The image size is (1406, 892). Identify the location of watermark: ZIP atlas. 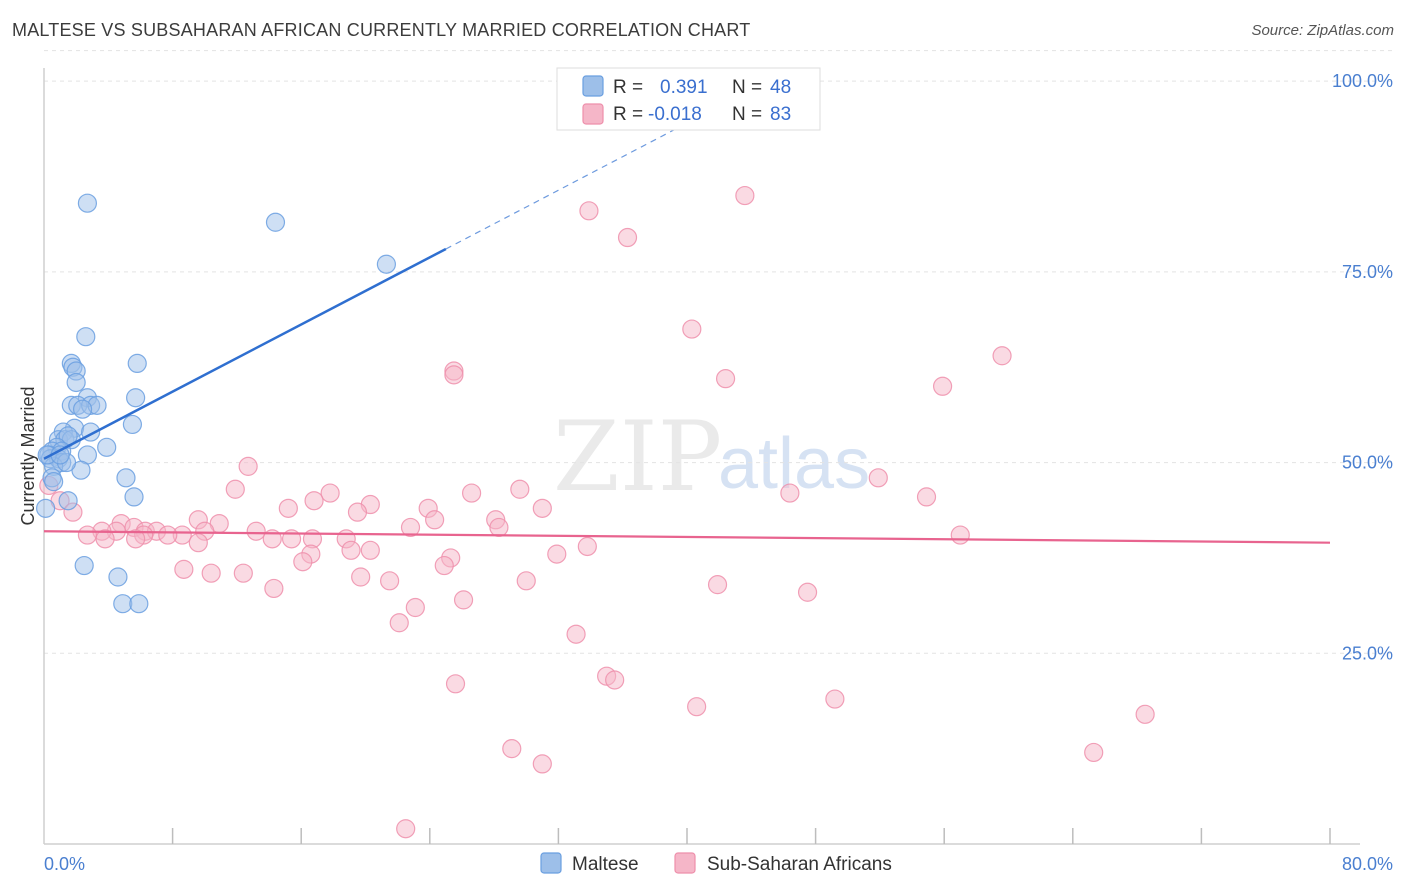
(711, 457).